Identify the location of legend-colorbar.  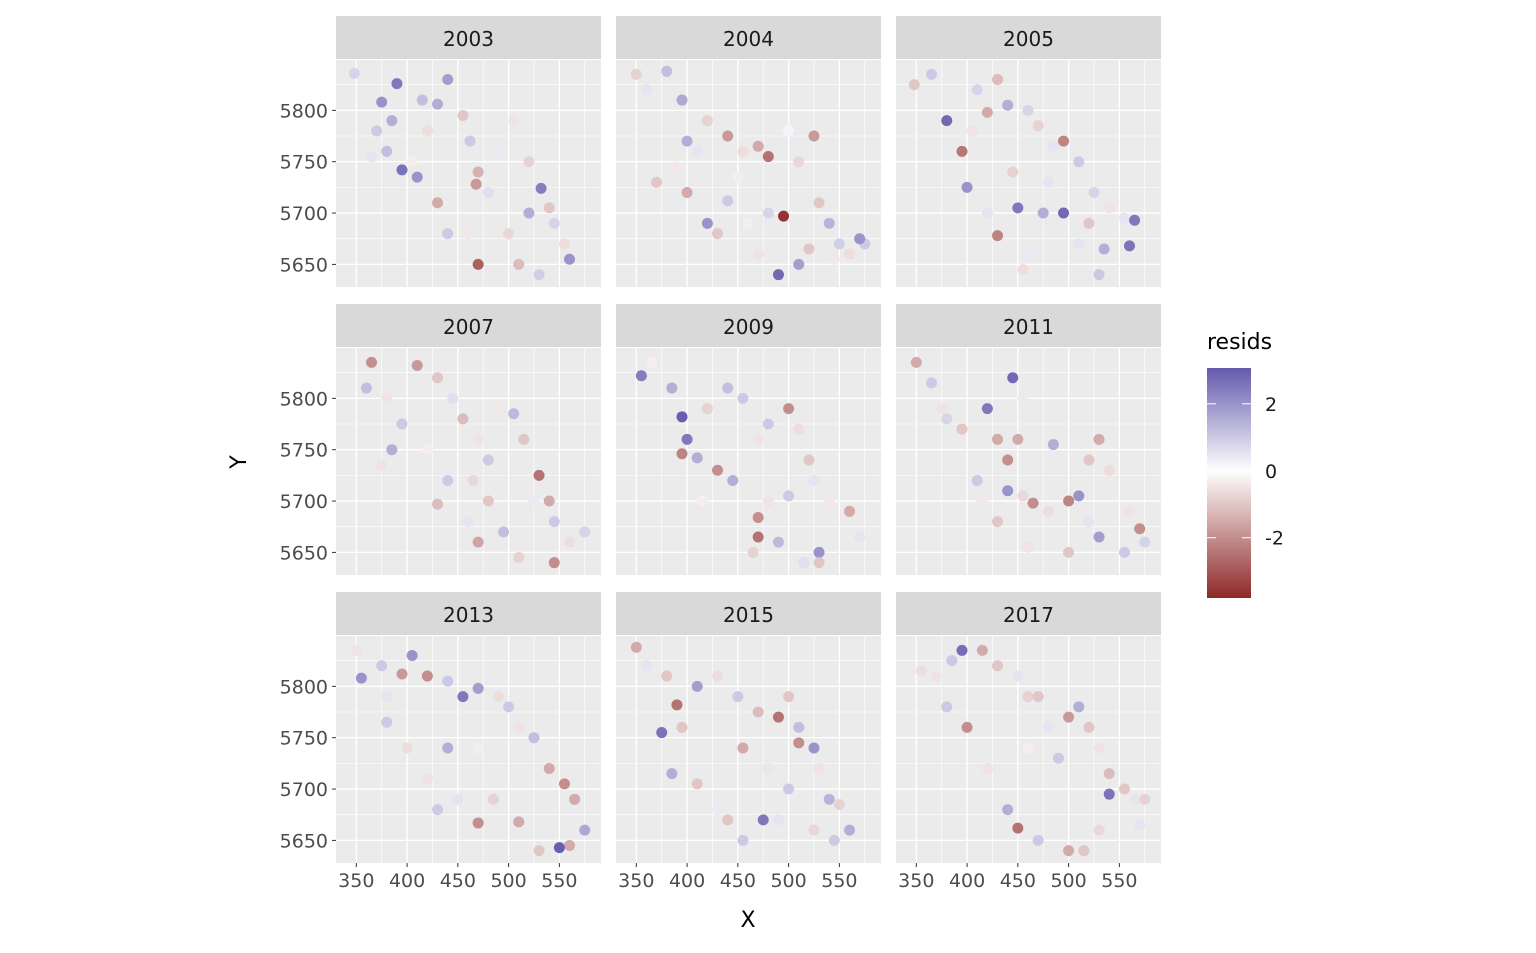
(1229, 483).